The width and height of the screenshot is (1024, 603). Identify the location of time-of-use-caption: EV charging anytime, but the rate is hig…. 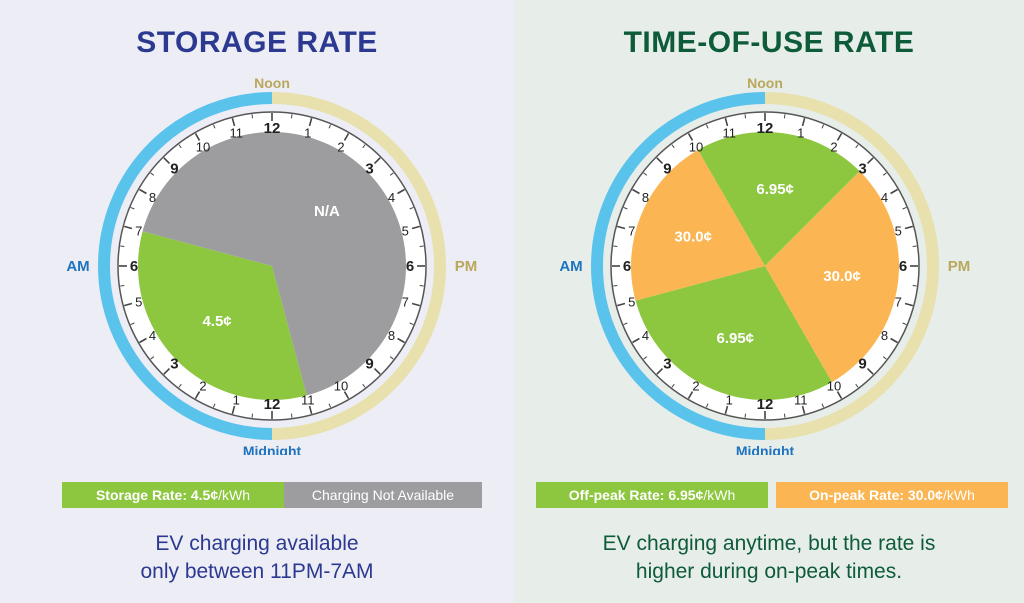
(769, 558).